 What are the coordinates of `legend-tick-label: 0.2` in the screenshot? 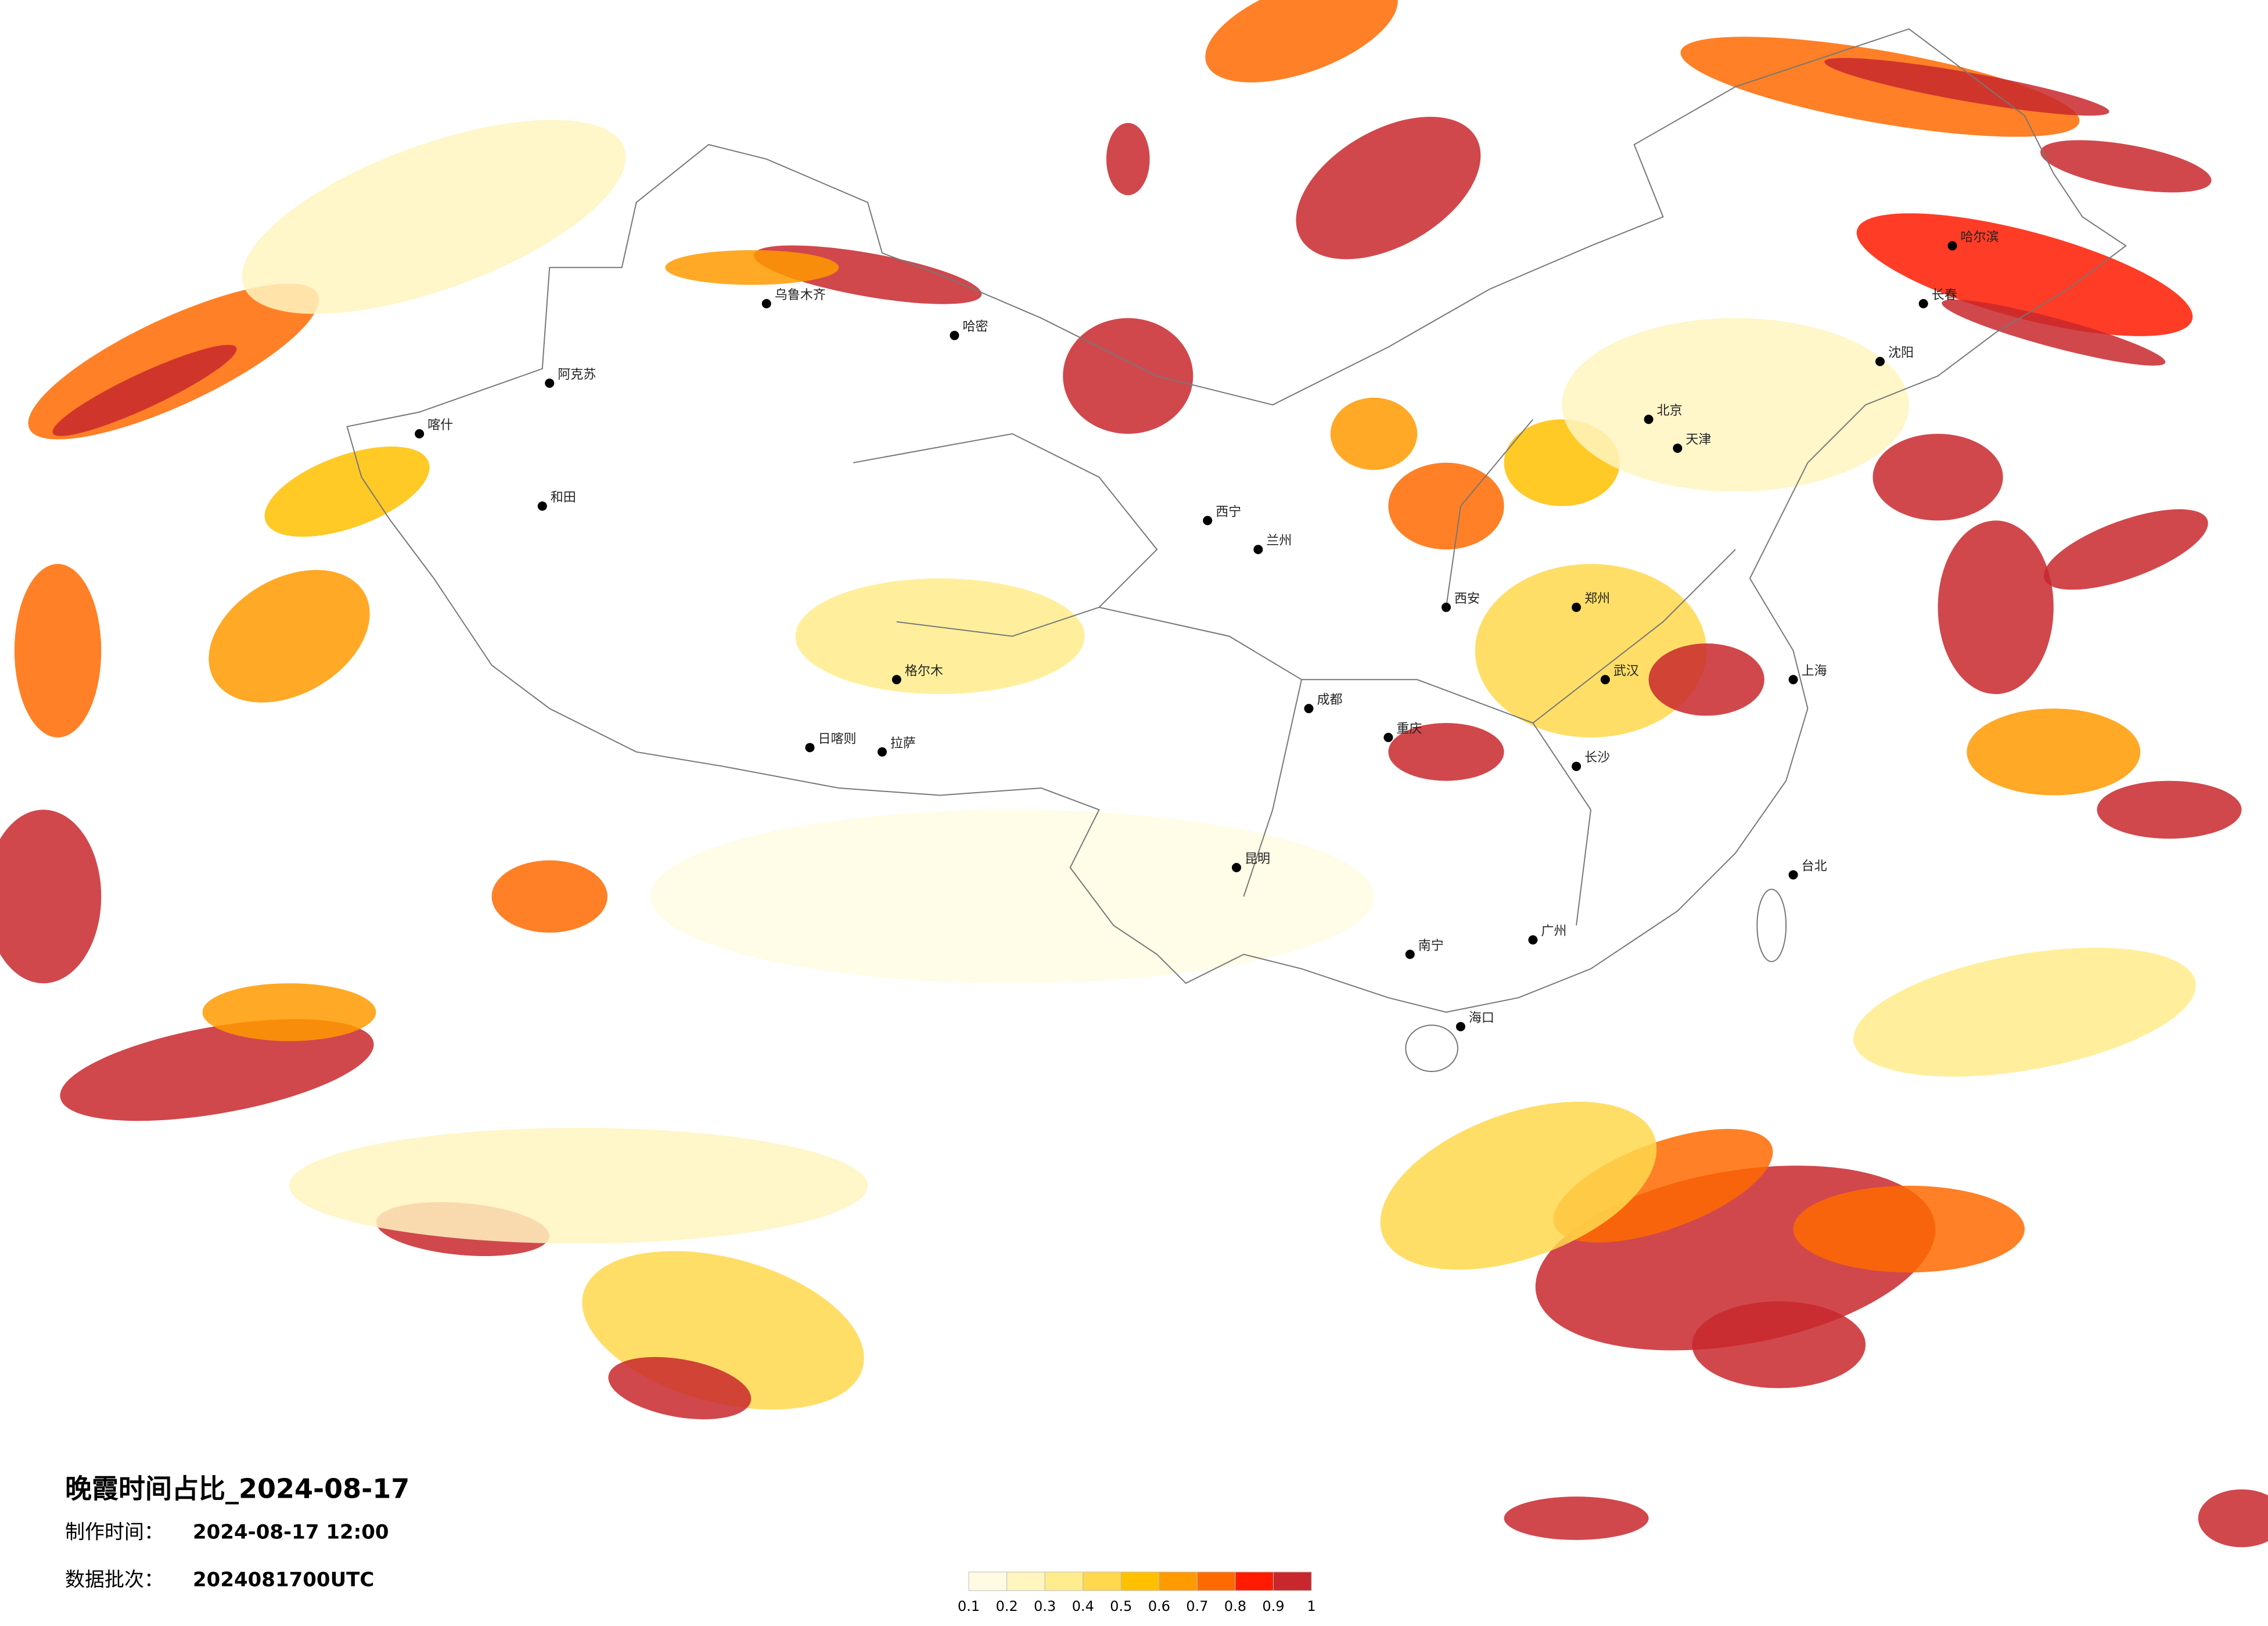 It's located at (1006, 1606).